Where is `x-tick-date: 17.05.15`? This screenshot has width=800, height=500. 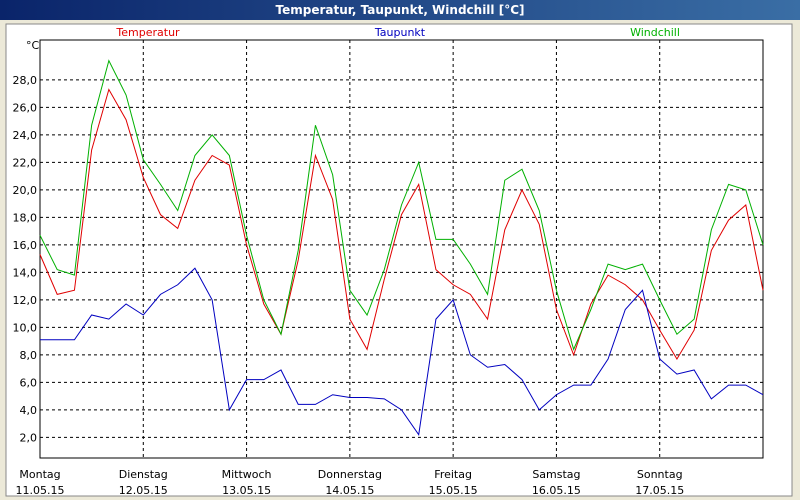
x-tick-date: 17.05.15 is located at coordinates (659, 490).